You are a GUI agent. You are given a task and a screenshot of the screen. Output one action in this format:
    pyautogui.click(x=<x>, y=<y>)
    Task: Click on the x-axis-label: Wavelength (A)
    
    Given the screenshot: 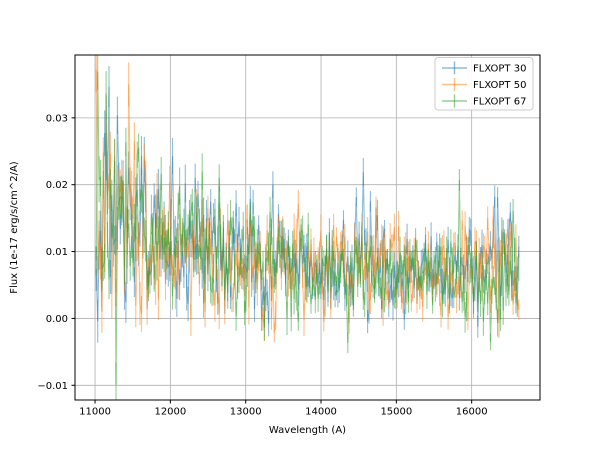 What is the action you would take?
    pyautogui.click(x=307, y=430)
    